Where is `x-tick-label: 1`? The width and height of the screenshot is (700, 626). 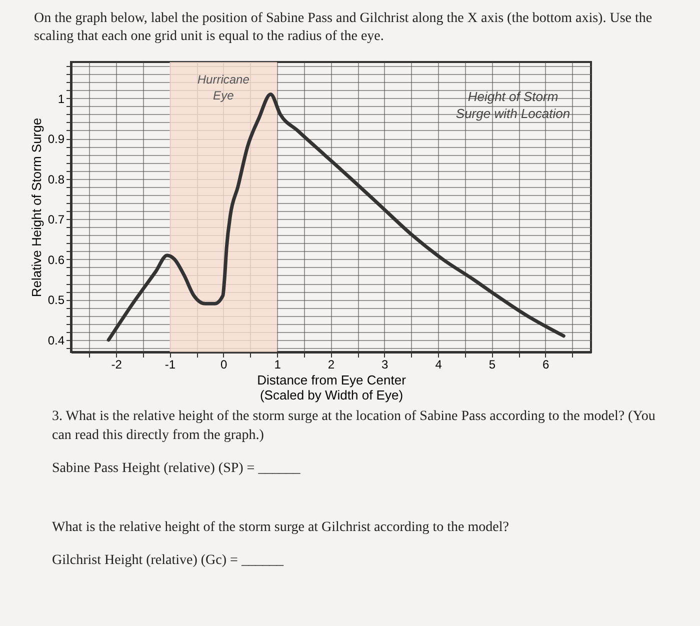 x-tick-label: 1 is located at coordinates (278, 365).